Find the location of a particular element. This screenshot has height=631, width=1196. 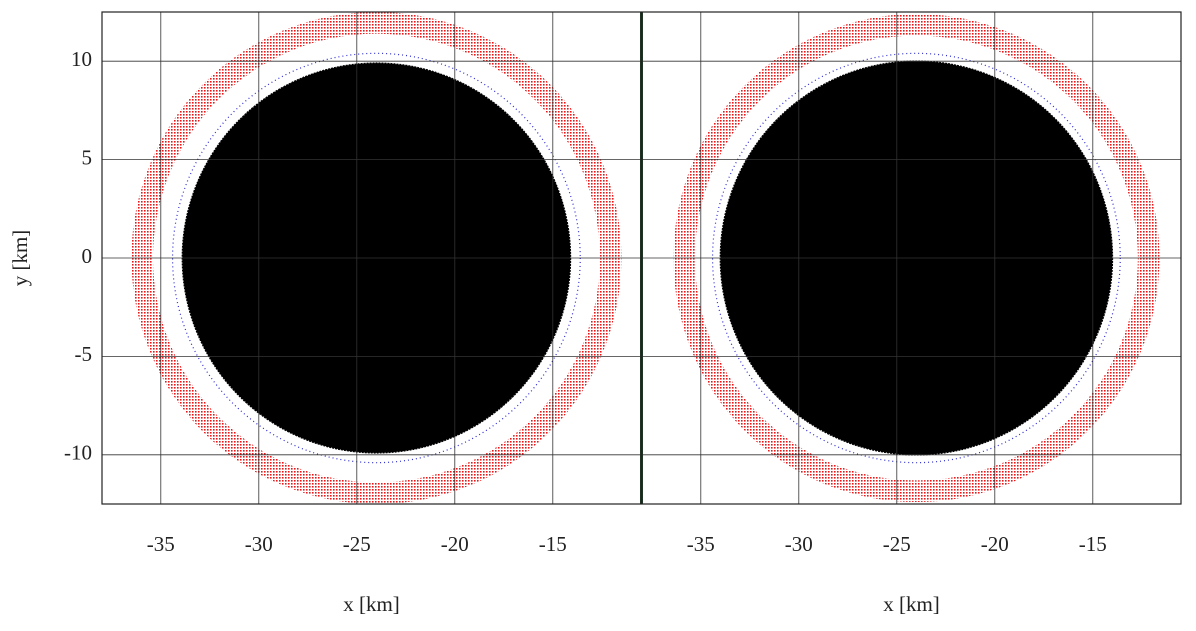

y-axis-label: y [km] is located at coordinates (20, 258).